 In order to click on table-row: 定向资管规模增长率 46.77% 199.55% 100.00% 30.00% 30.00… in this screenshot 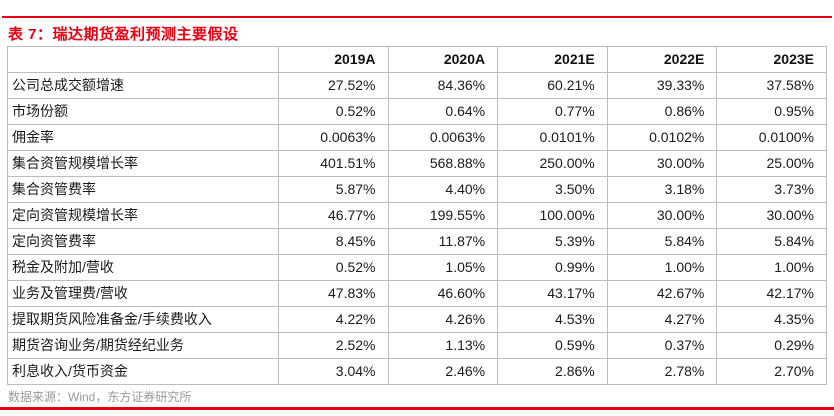, I will do `click(417, 215)`.